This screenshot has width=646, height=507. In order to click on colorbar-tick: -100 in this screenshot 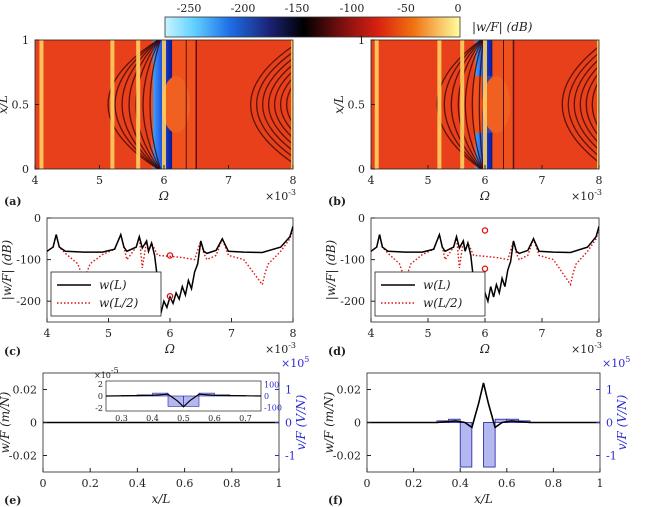, I will do `click(352, 8)`.